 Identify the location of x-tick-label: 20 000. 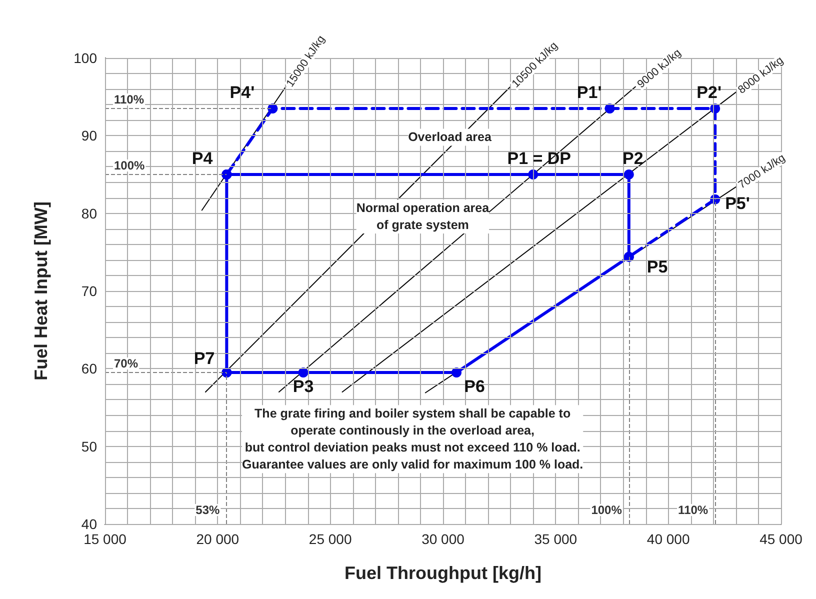
(218, 539).